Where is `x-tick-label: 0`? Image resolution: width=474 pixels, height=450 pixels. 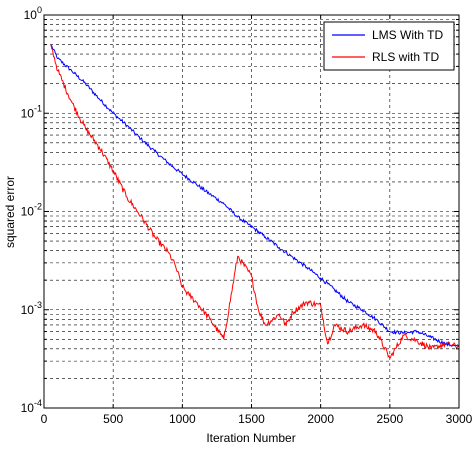
x-tick-label: 0 is located at coordinates (44, 419).